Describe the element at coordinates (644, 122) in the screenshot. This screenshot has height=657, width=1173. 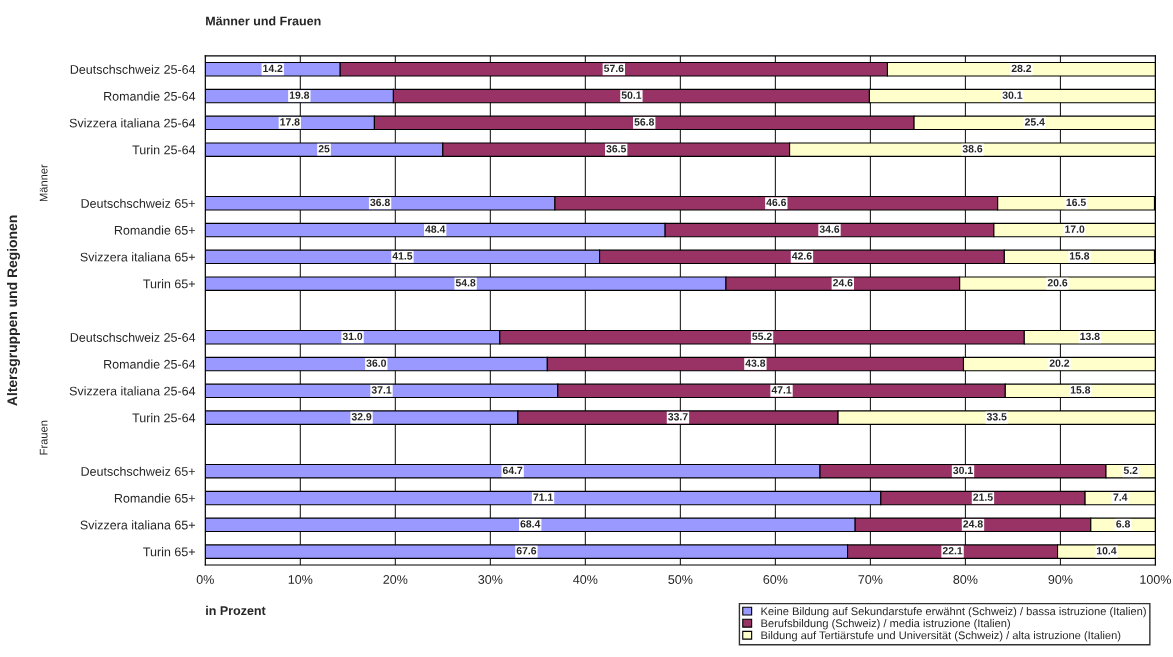
I see `data-label: 56.8` at that location.